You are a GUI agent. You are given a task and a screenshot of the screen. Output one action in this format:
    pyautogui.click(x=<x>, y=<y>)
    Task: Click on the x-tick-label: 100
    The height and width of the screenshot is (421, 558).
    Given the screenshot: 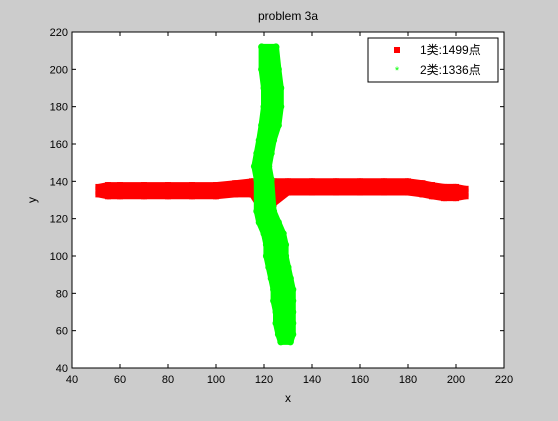 What is the action you would take?
    pyautogui.click(x=216, y=380)
    